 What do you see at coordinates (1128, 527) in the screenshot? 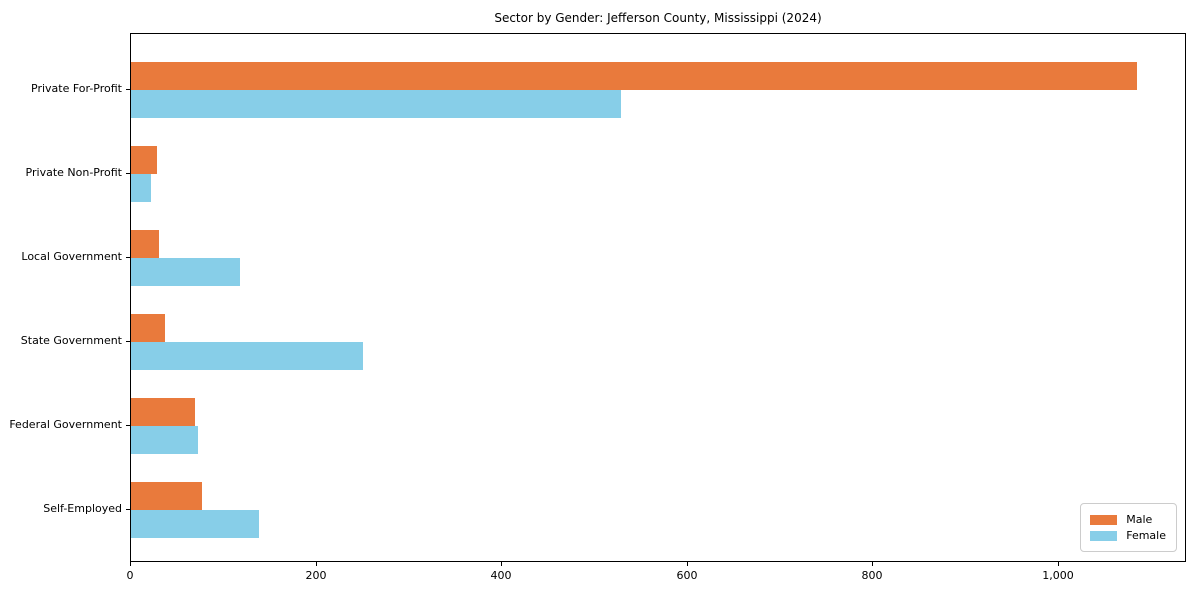
I see `legend: Male Female` at bounding box center [1128, 527].